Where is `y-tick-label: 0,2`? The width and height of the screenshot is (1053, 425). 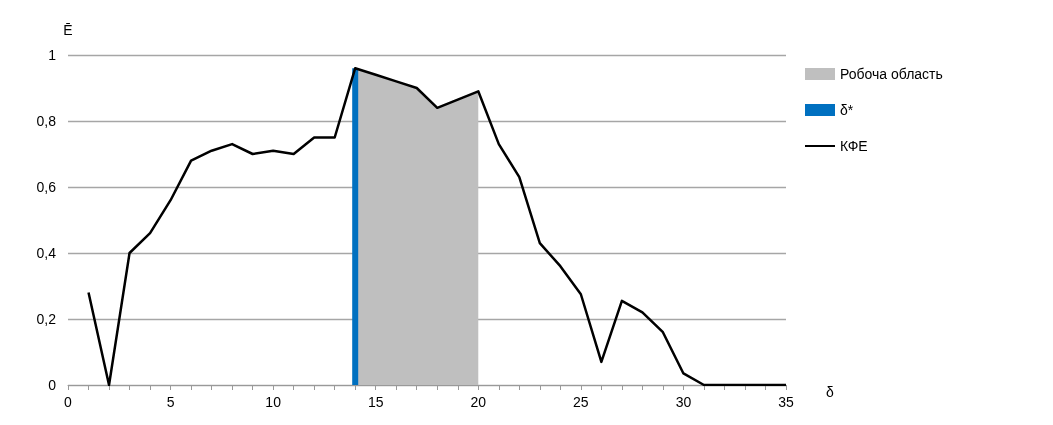
y-tick-label: 0,2 is located at coordinates (46, 319).